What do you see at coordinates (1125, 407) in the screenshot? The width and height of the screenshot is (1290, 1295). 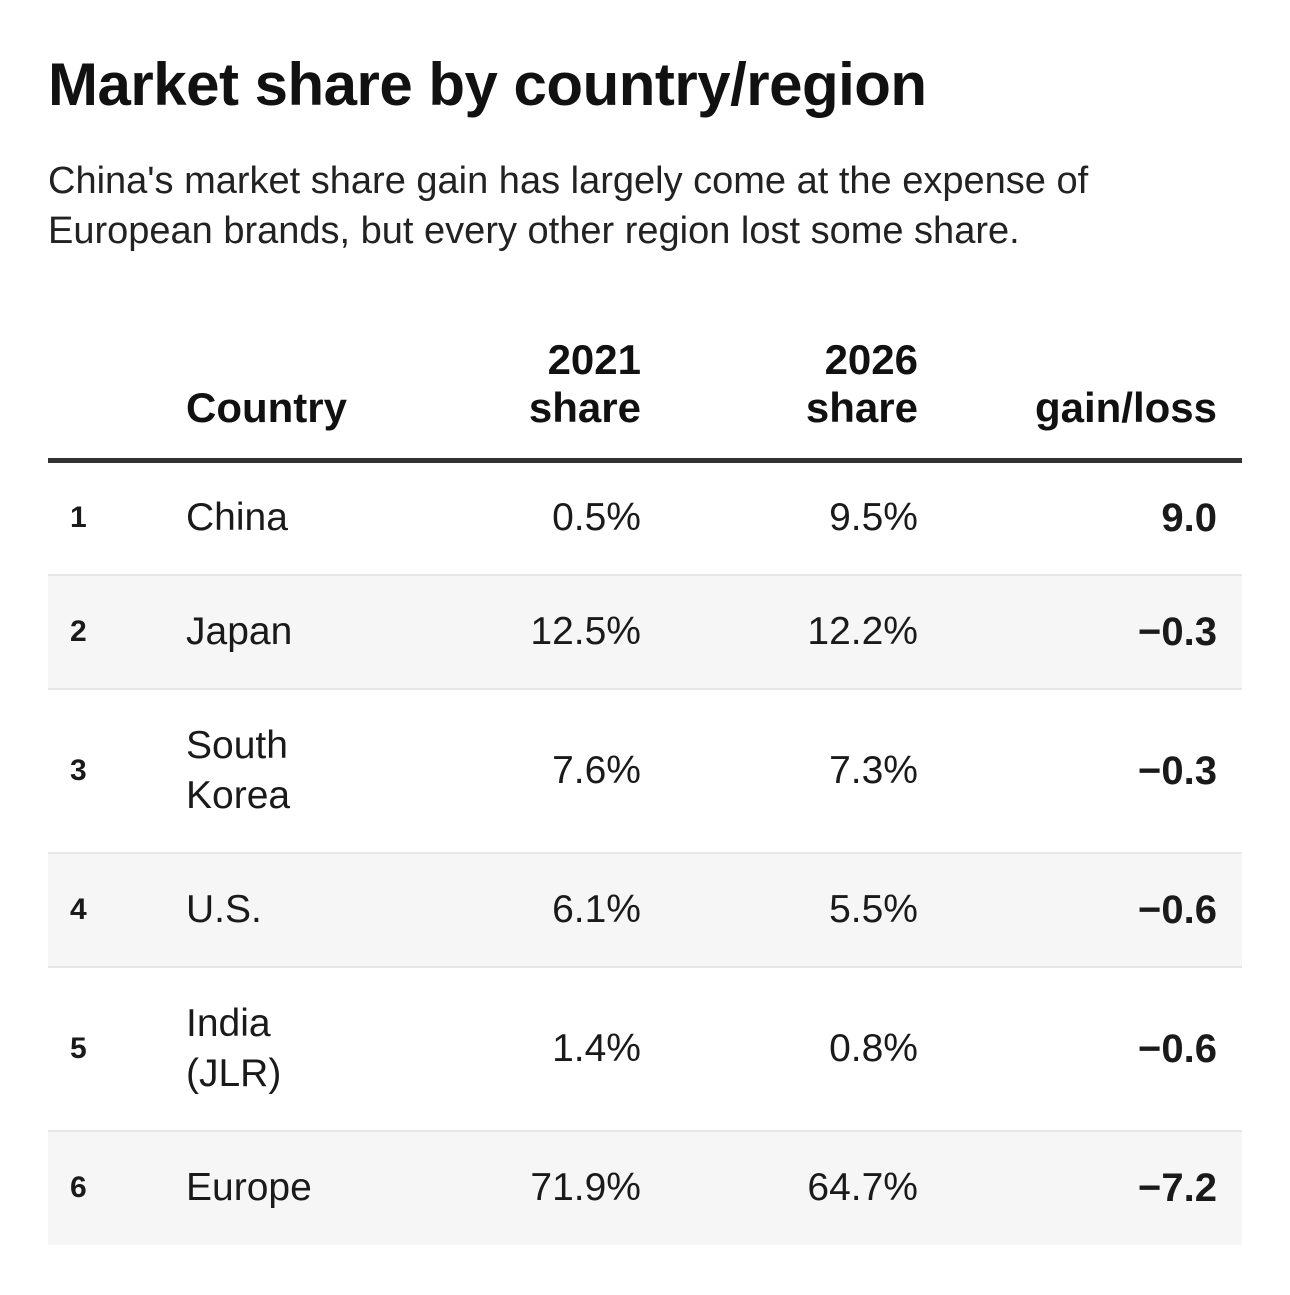 I see `header-gain-loss-line: gain/loss` at bounding box center [1125, 407].